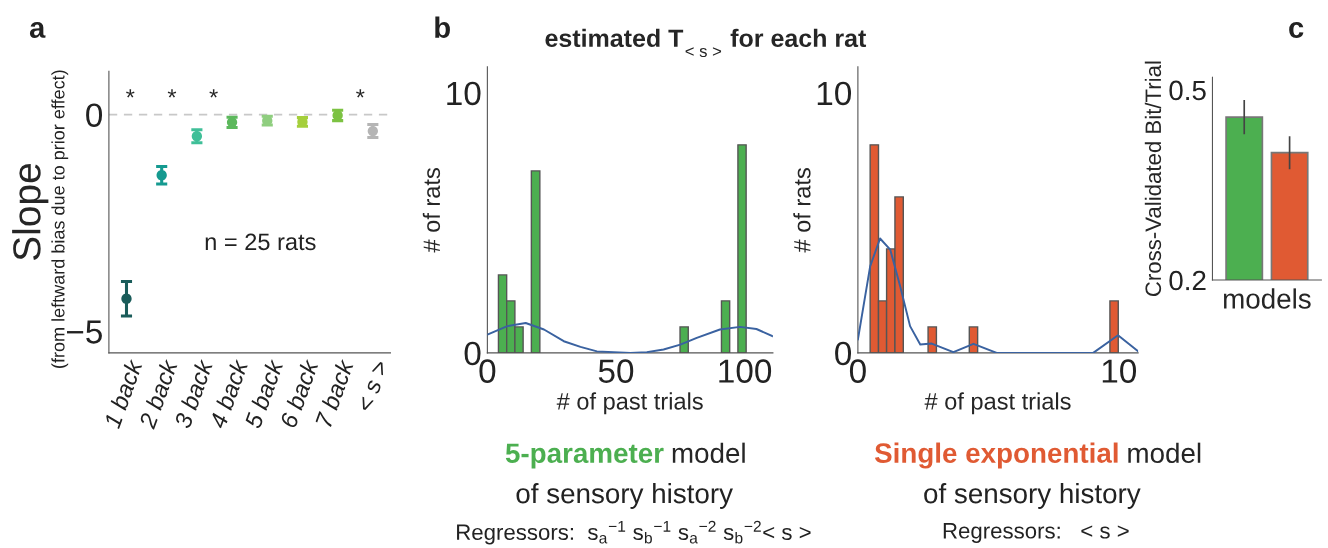 The image size is (1328, 548). I want to click on text: a, so click(37, 29).